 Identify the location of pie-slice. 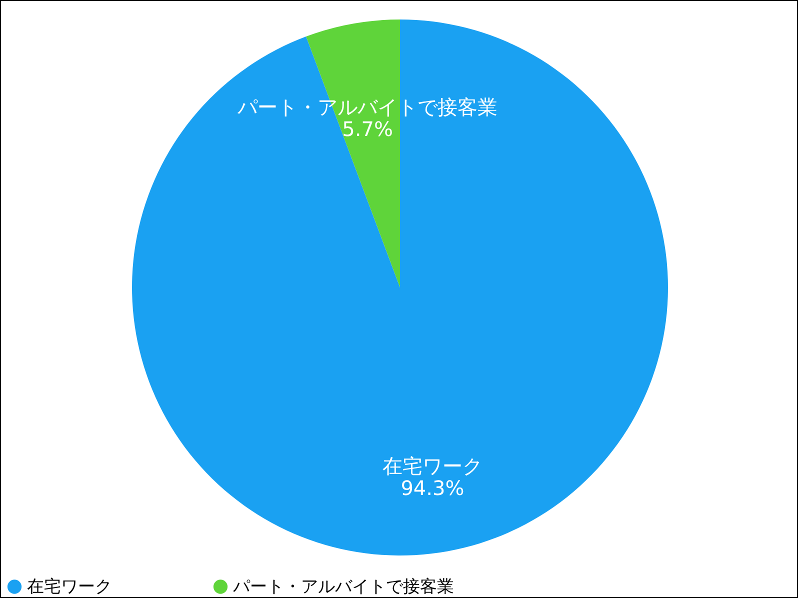
(353, 154).